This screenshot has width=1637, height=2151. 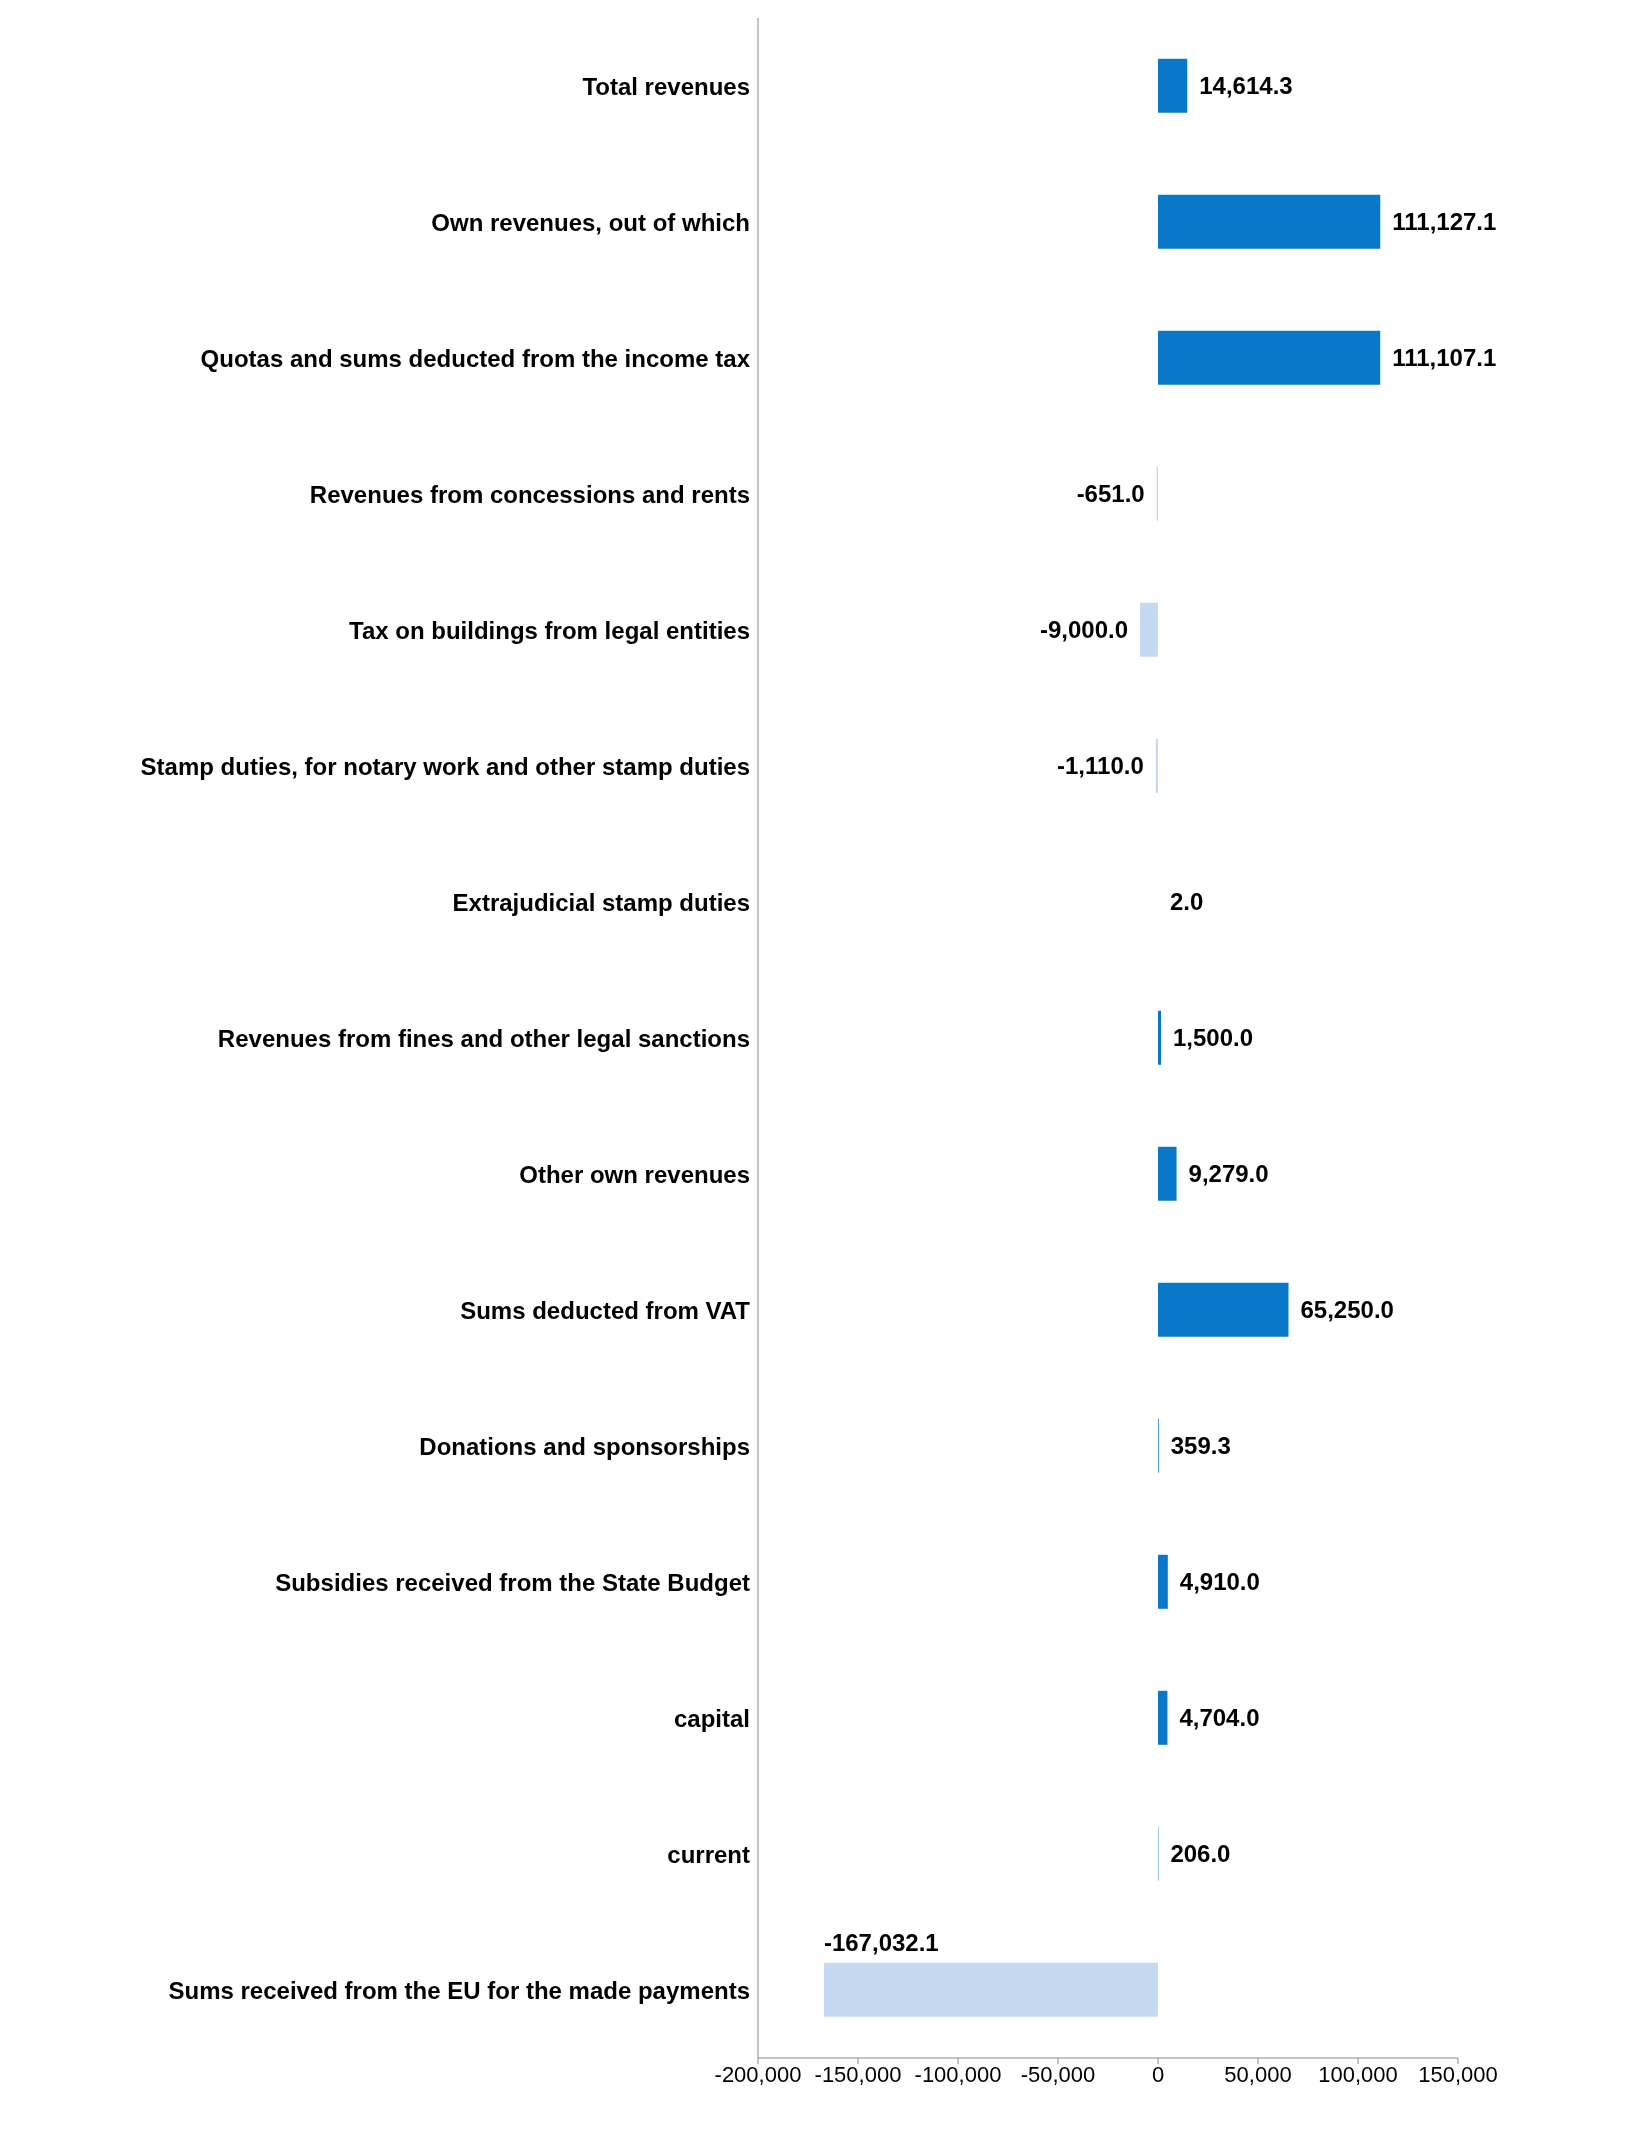 What do you see at coordinates (1458, 2074) in the screenshot?
I see `x-tick-label: 150,000` at bounding box center [1458, 2074].